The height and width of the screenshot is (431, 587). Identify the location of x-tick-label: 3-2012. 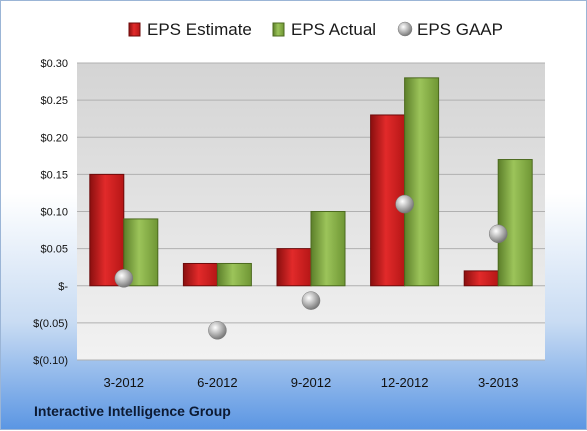
(124, 382).